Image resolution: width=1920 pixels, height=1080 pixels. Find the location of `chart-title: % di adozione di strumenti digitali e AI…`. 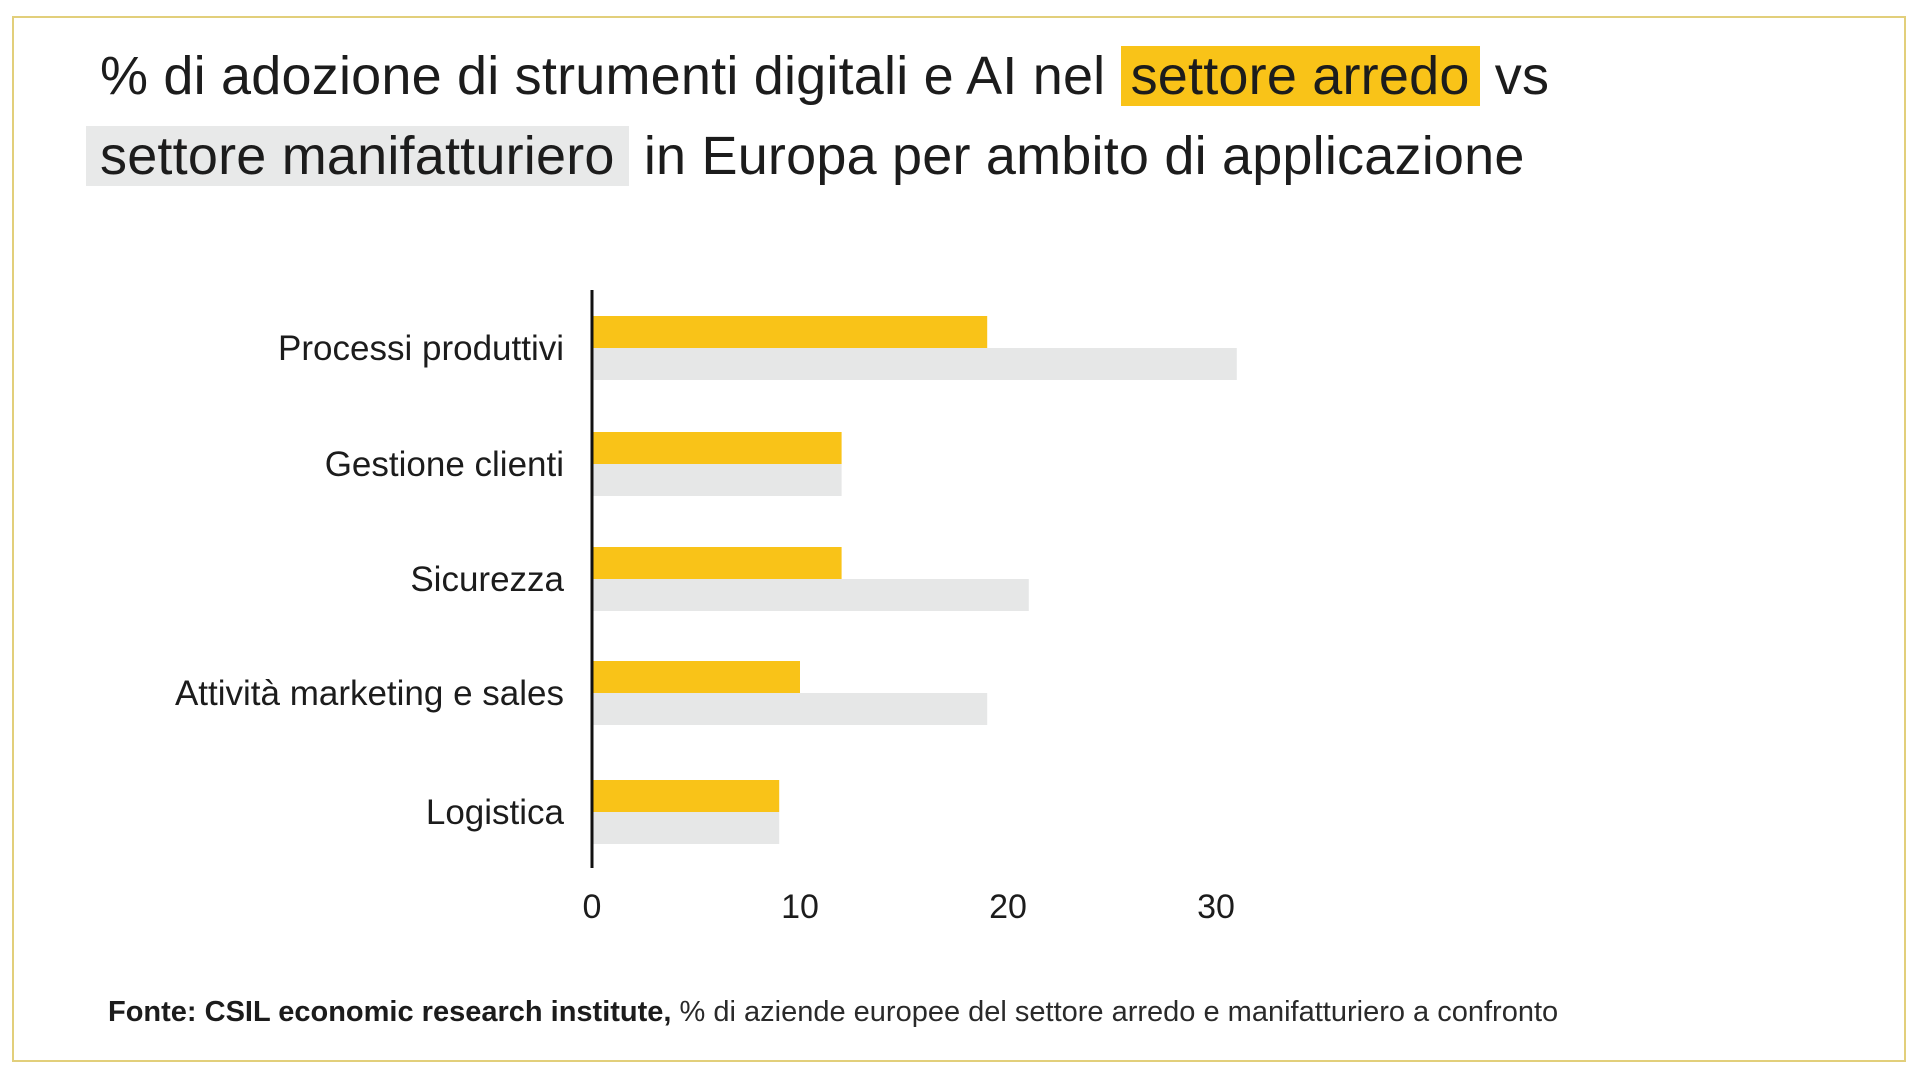

chart-title: % di adozione di strumenti digitali e AI… is located at coordinates (943, 116).